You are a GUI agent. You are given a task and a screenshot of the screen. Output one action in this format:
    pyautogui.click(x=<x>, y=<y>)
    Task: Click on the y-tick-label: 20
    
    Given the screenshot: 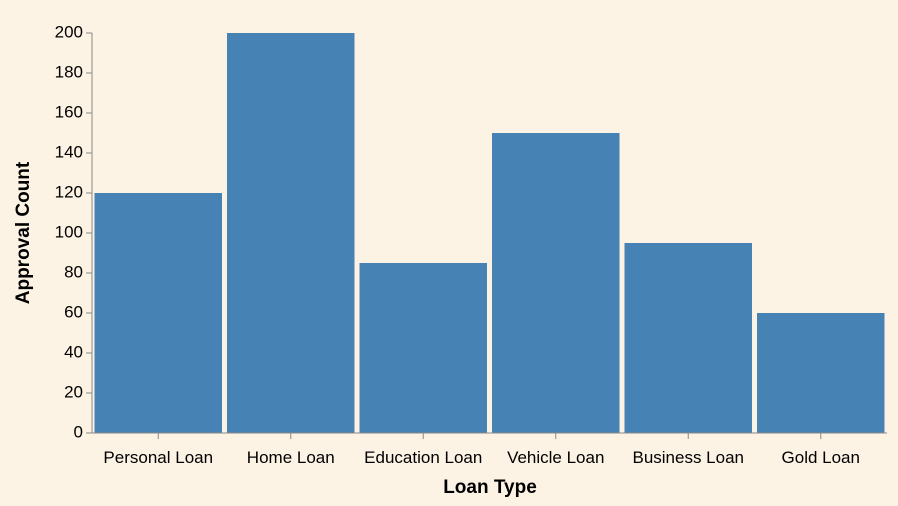 What is the action you would take?
    pyautogui.click(x=73, y=391)
    